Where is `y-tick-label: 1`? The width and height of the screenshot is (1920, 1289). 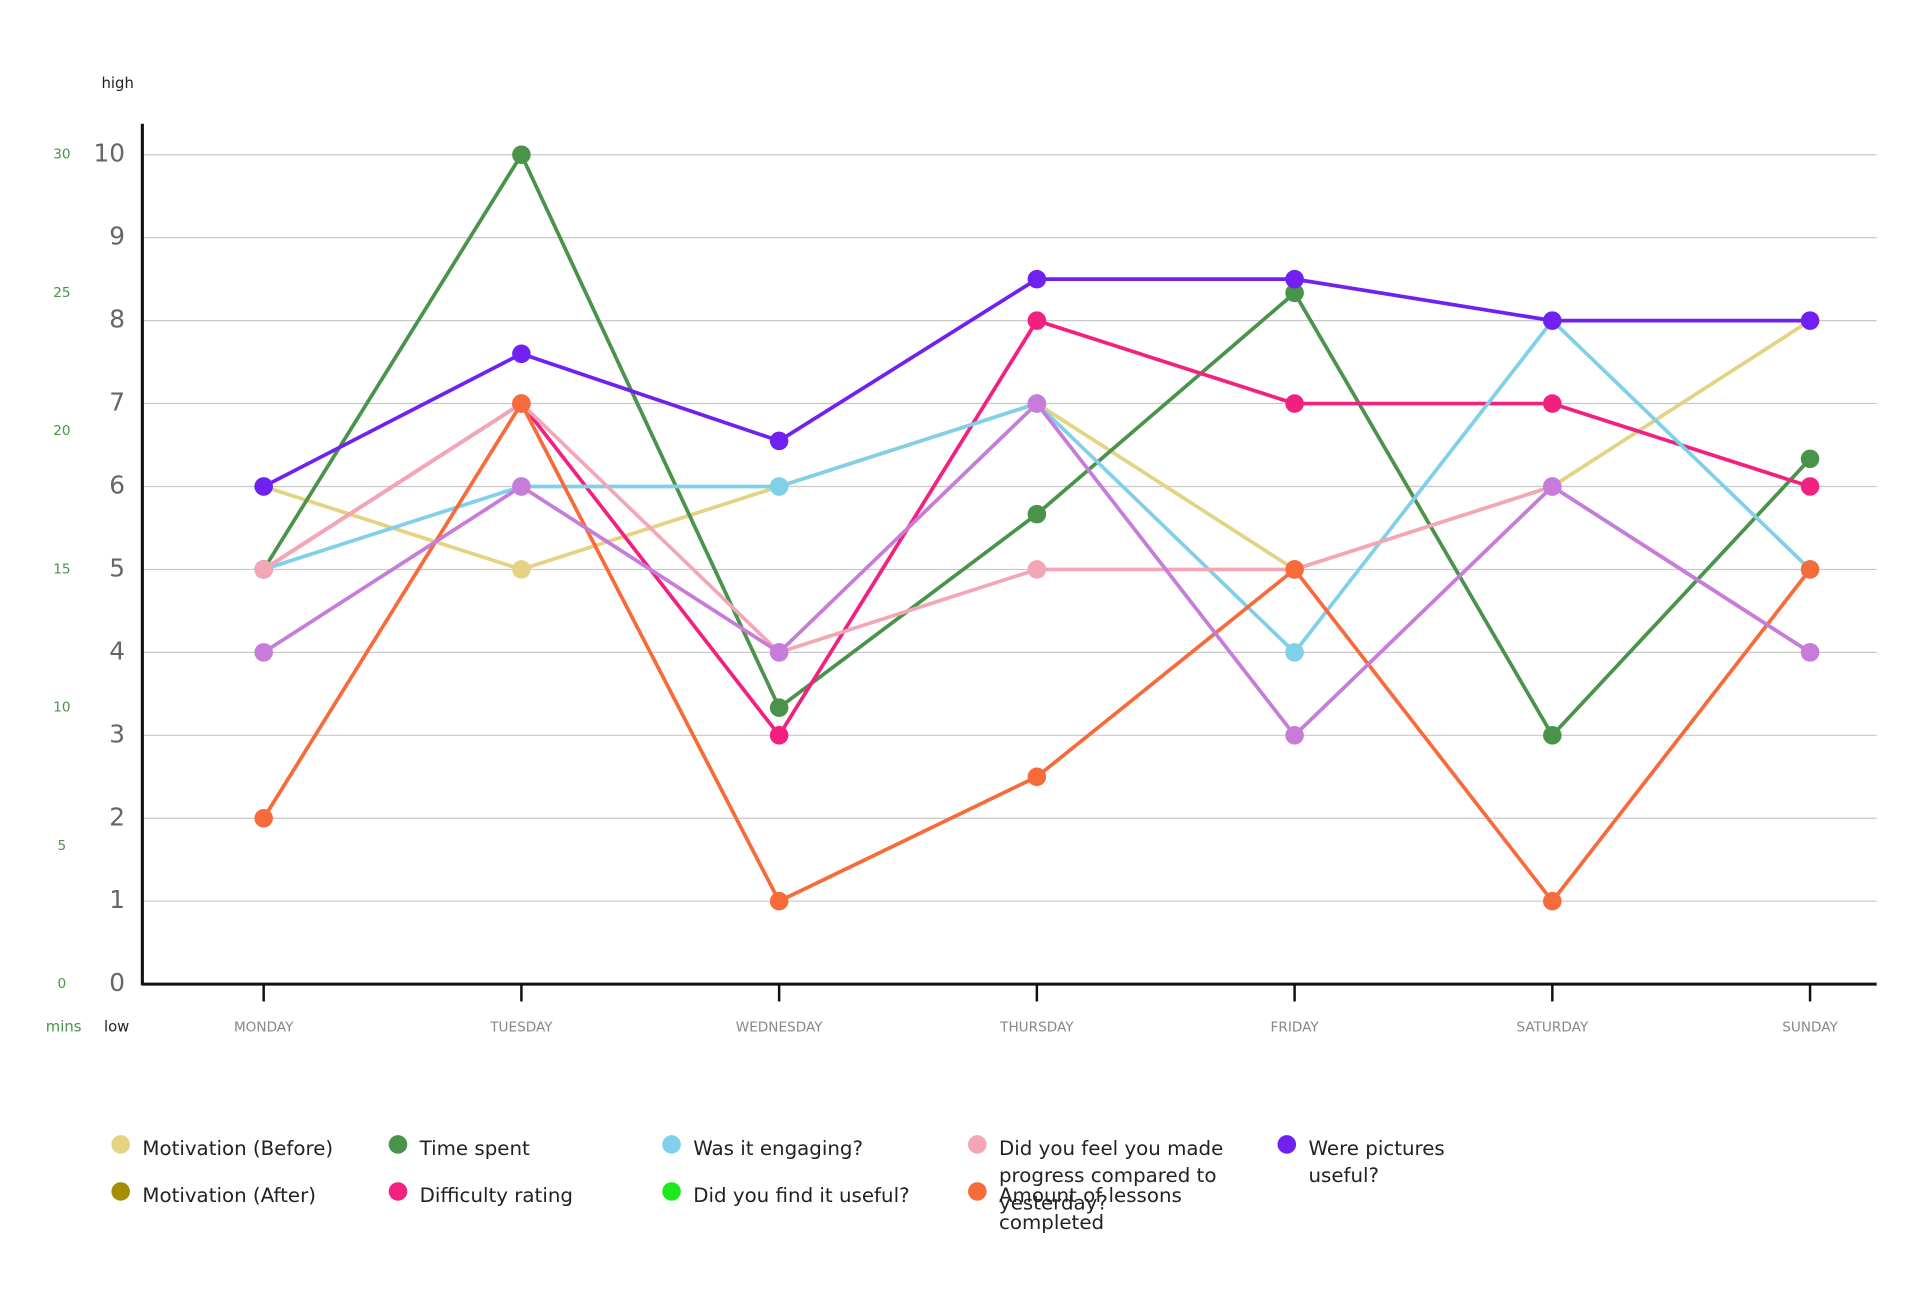 y-tick-label: 1 is located at coordinates (117, 899).